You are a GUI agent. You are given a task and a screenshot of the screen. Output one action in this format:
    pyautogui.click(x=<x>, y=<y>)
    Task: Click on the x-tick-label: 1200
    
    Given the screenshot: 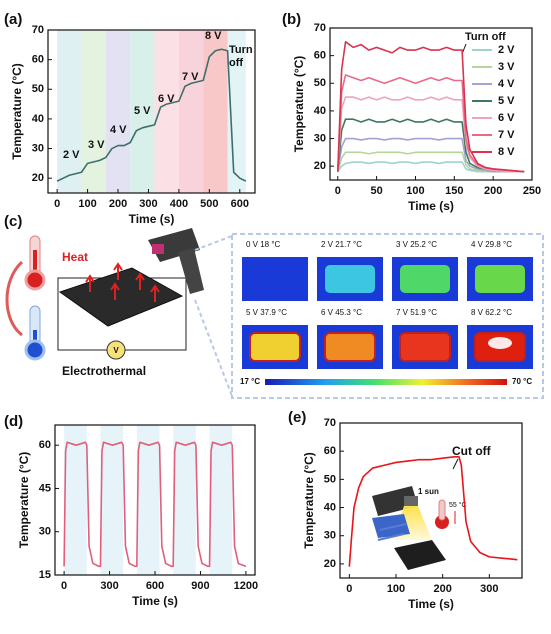 What is the action you would take?
    pyautogui.click(x=246, y=586)
    